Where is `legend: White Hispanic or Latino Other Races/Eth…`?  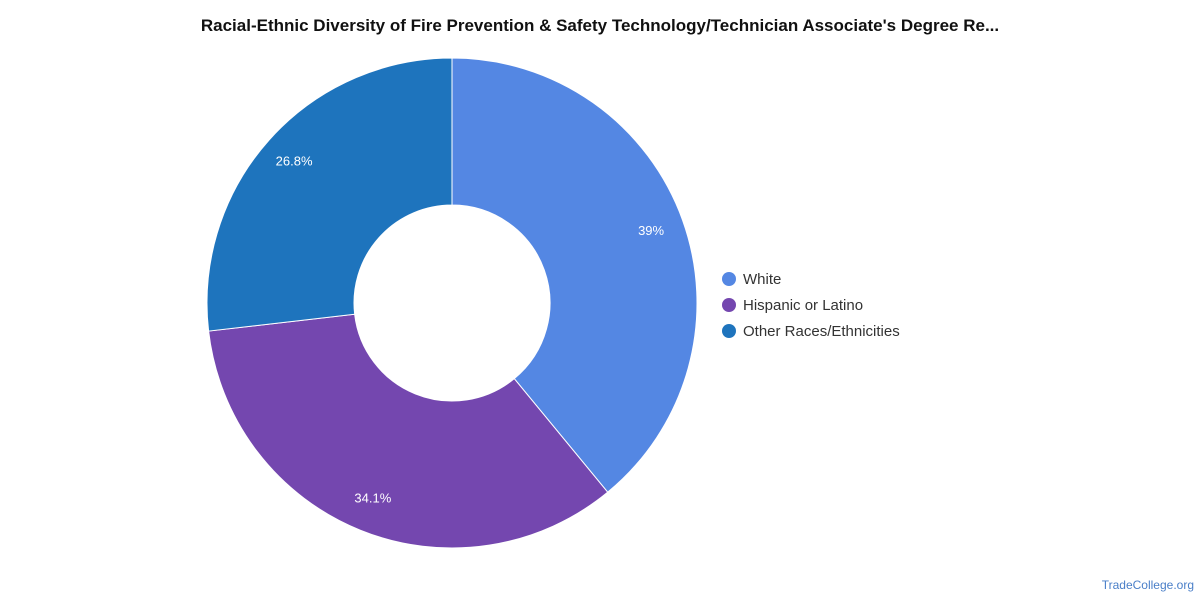 legend: White Hispanic or Latino Other Races/Eth… is located at coordinates (811, 305).